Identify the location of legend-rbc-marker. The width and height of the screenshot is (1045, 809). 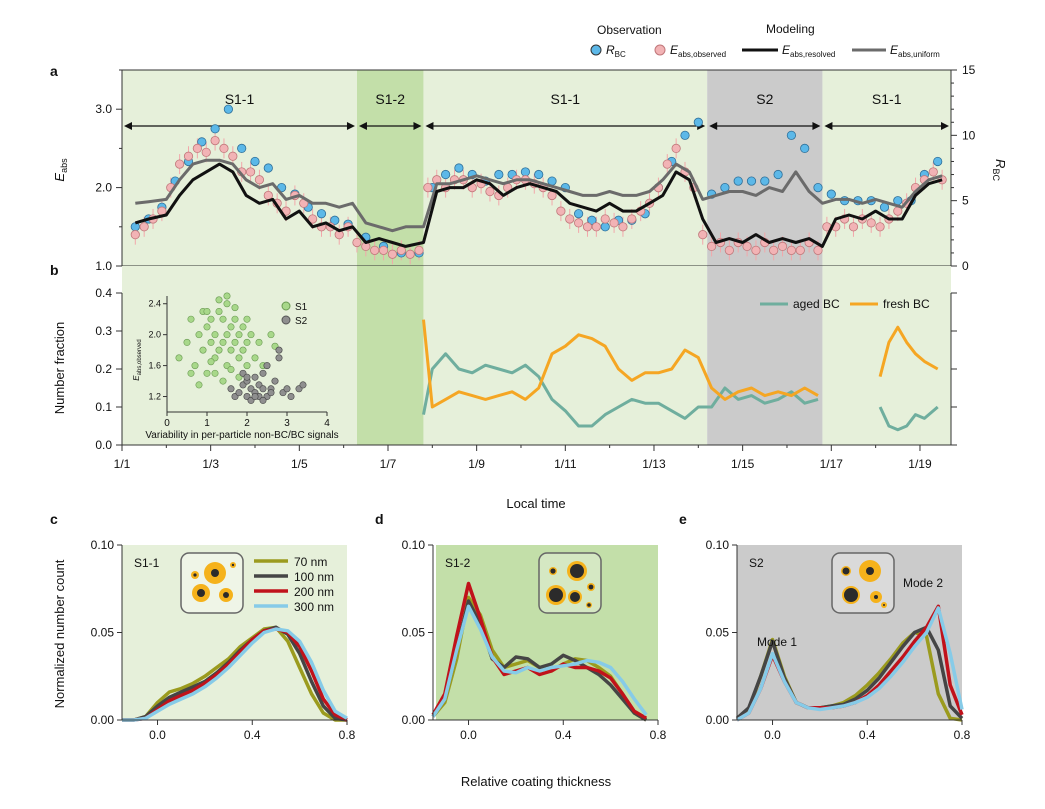
(596, 50).